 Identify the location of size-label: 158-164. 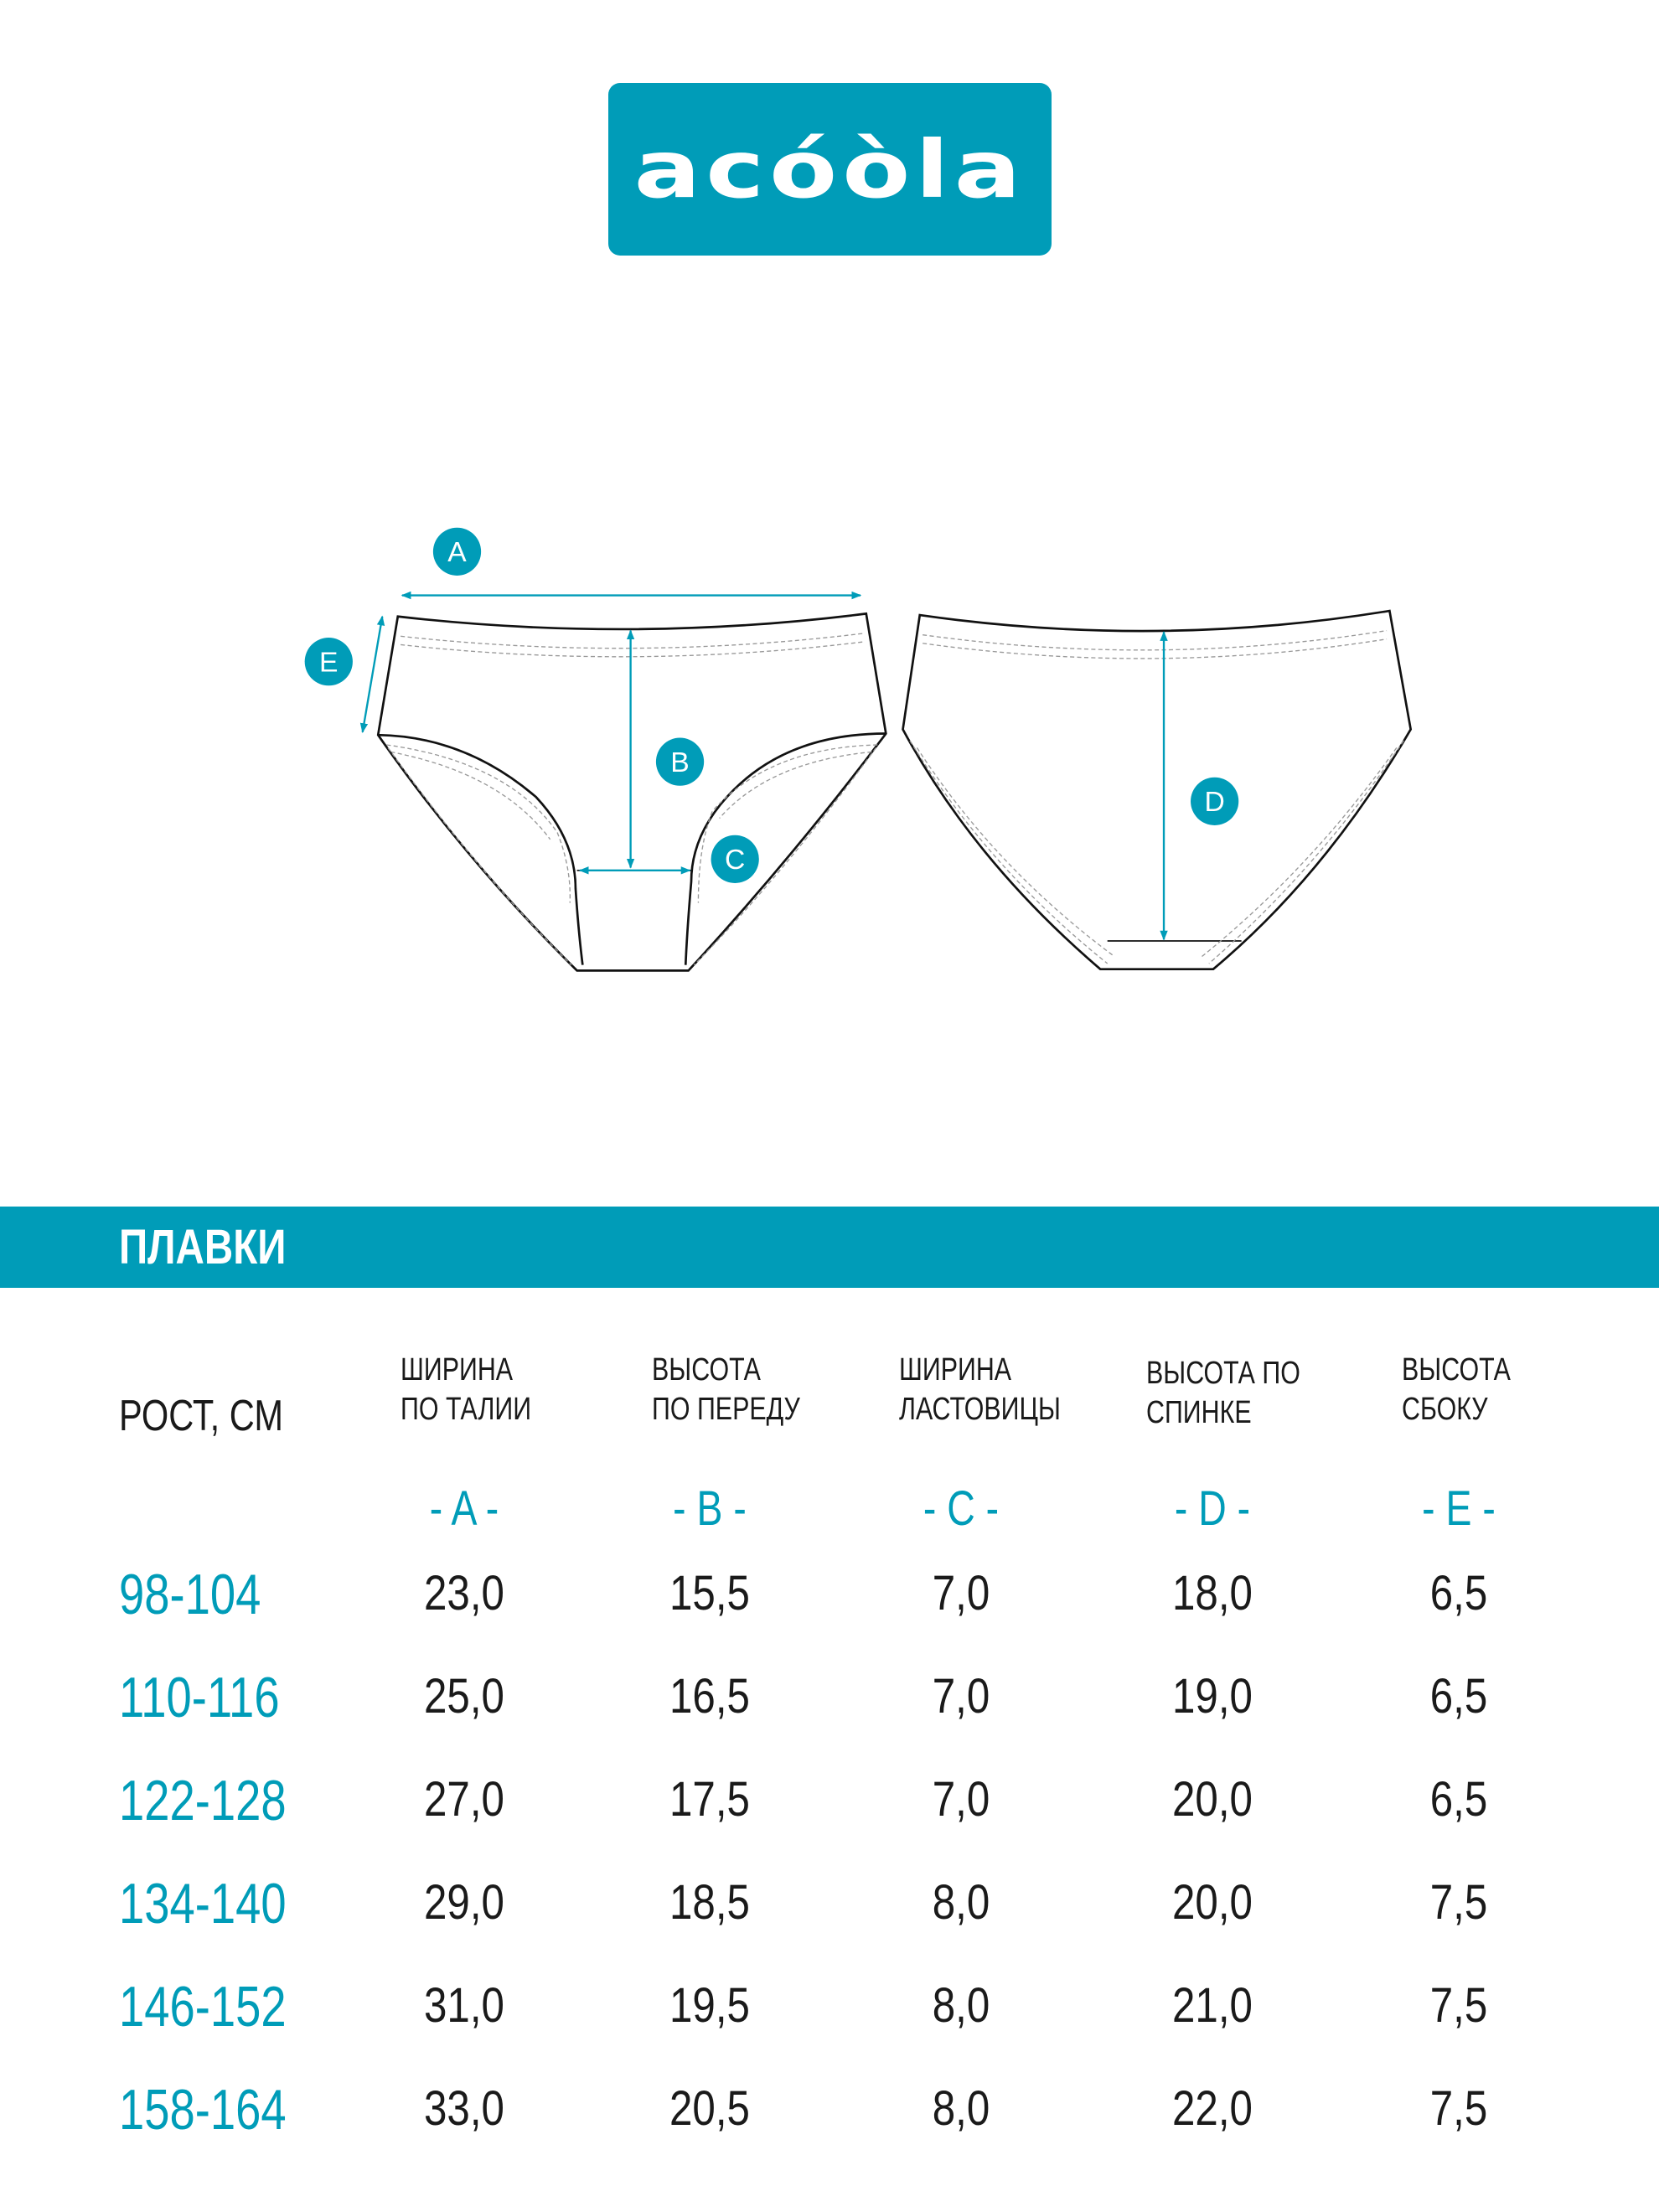
(203, 2110).